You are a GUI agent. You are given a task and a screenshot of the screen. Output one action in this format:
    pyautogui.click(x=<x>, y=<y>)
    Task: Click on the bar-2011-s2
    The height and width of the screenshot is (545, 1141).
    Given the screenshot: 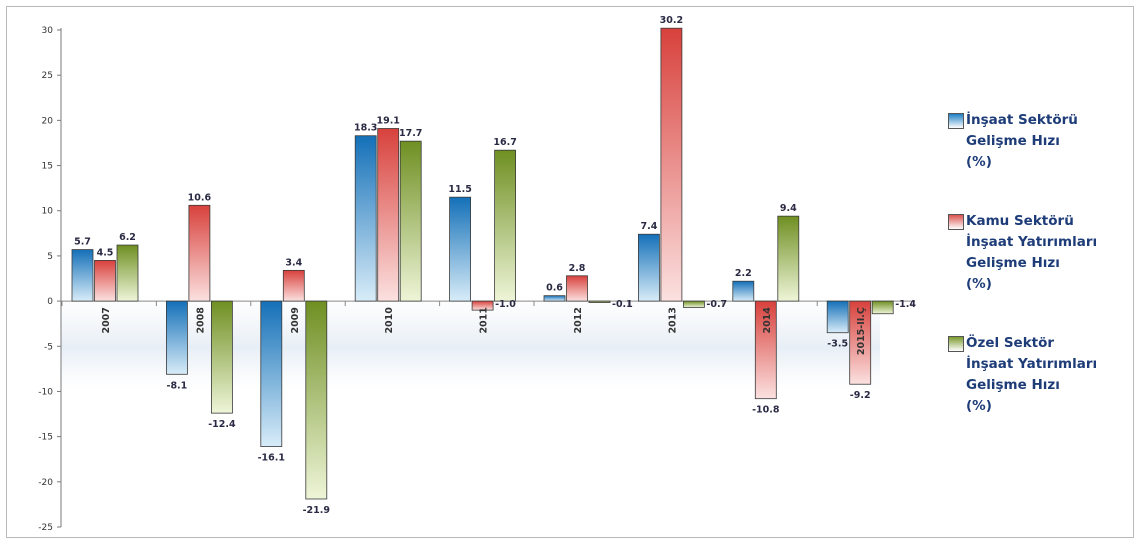 What is the action you would take?
    pyautogui.click(x=482, y=305)
    